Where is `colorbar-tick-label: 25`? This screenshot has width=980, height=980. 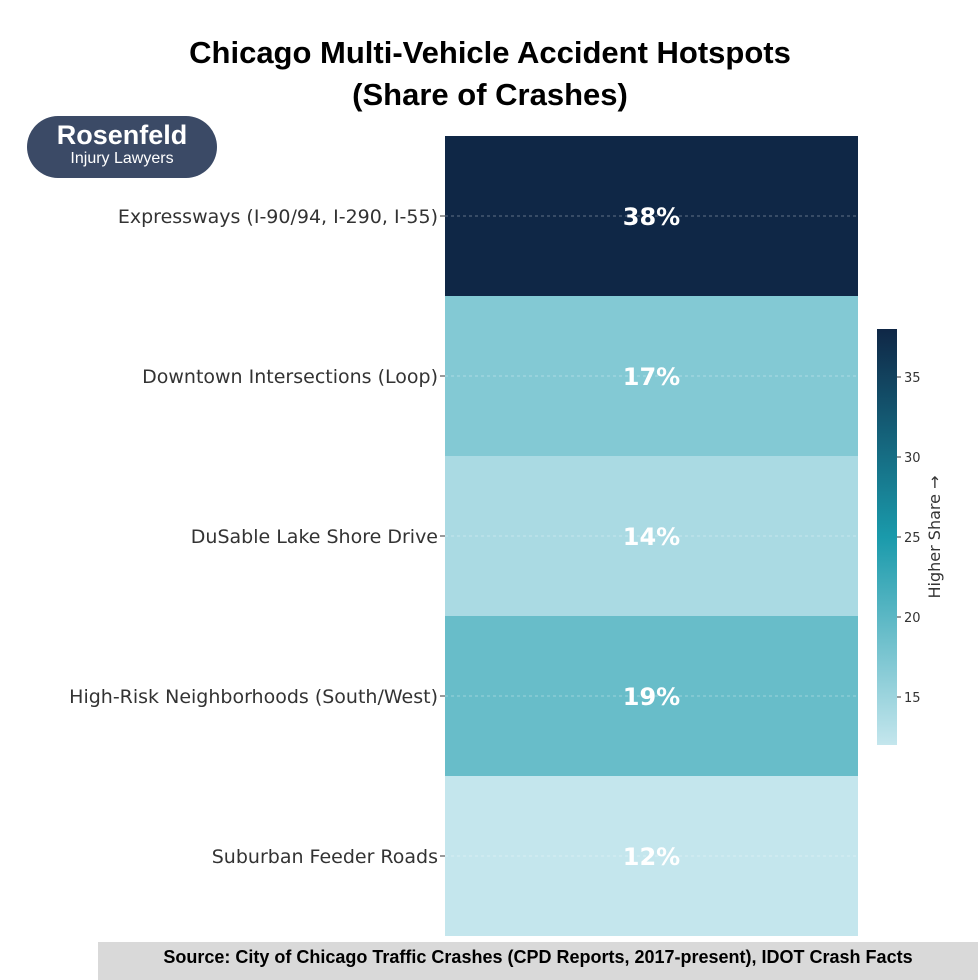 colorbar-tick-label: 25 is located at coordinates (912, 538).